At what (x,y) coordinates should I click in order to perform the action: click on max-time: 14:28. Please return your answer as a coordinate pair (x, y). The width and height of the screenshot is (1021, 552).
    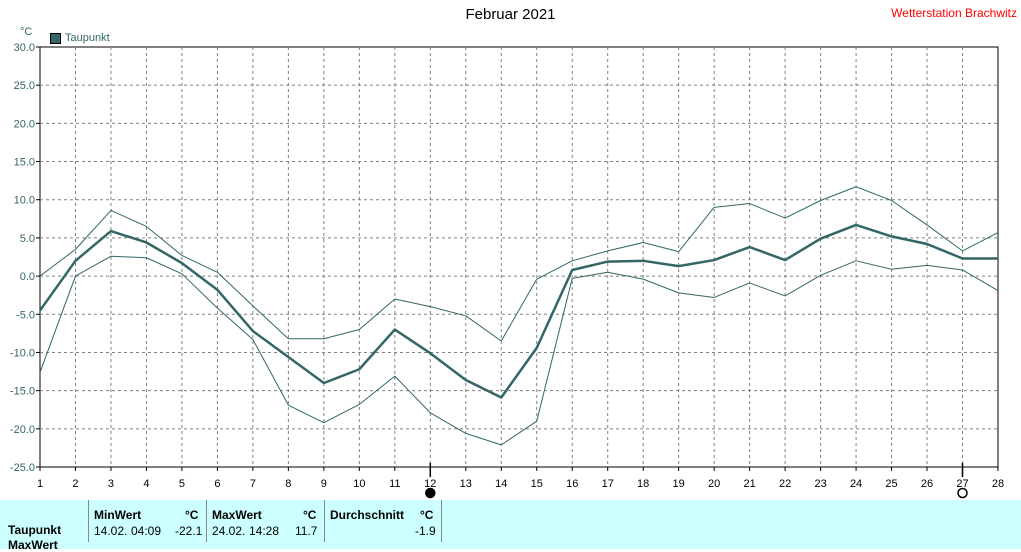
    Looking at the image, I should click on (264, 531).